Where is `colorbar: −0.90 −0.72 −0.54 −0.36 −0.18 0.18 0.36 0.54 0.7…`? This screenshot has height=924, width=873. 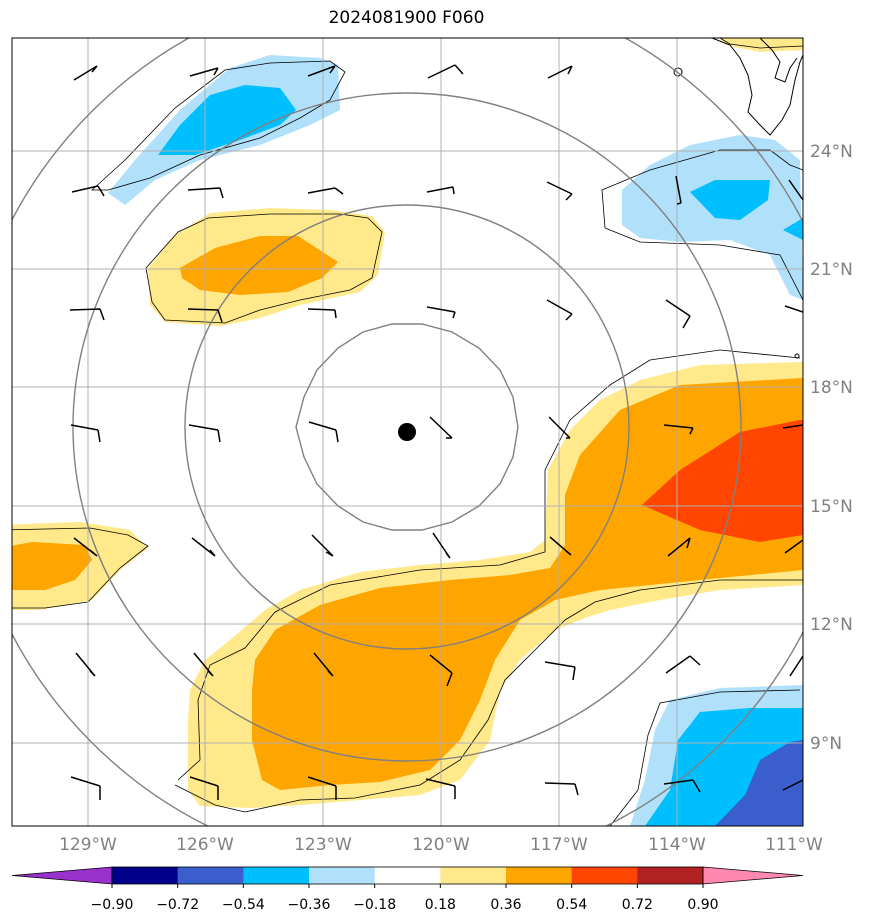 colorbar: −0.90 −0.72 −0.54 −0.36 −0.18 0.18 0.36 0.54 0.7… is located at coordinates (407, 889).